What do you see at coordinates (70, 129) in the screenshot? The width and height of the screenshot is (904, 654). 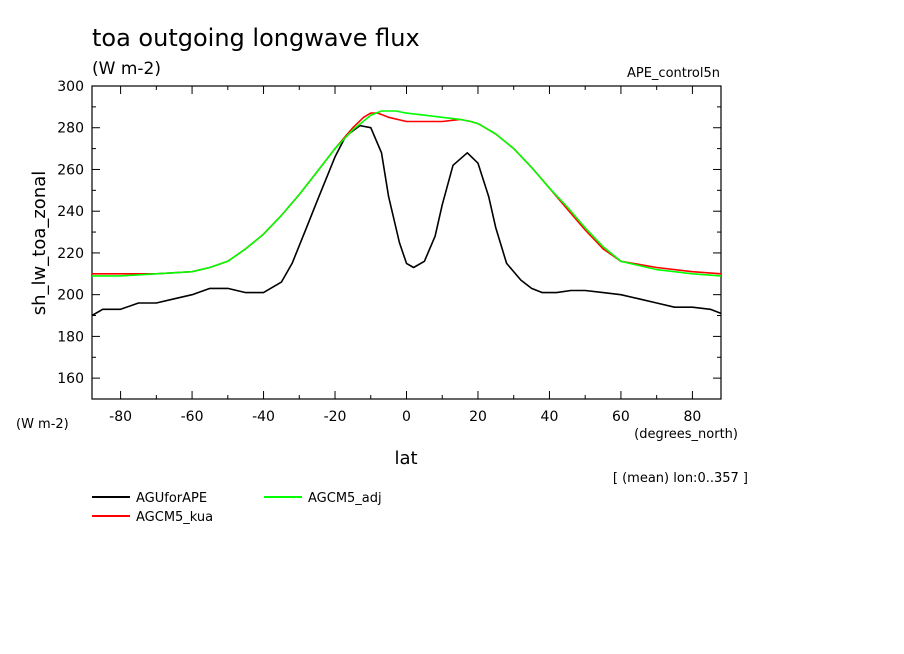 I see `y-tick-label: 280` at bounding box center [70, 129].